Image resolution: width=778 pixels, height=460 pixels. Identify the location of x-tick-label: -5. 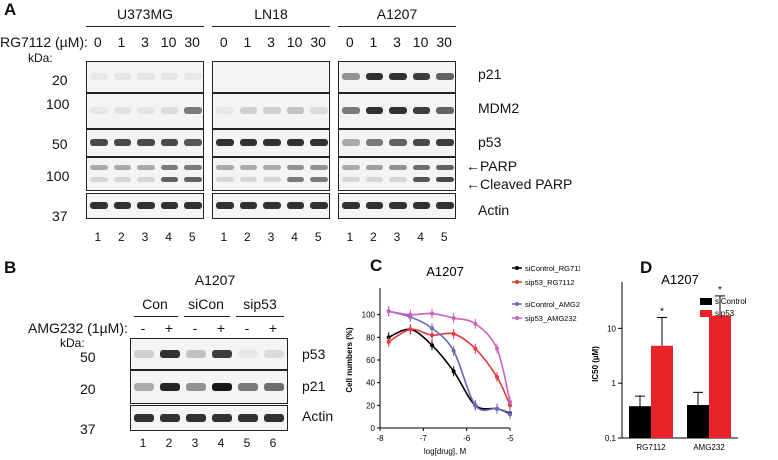
(510, 438).